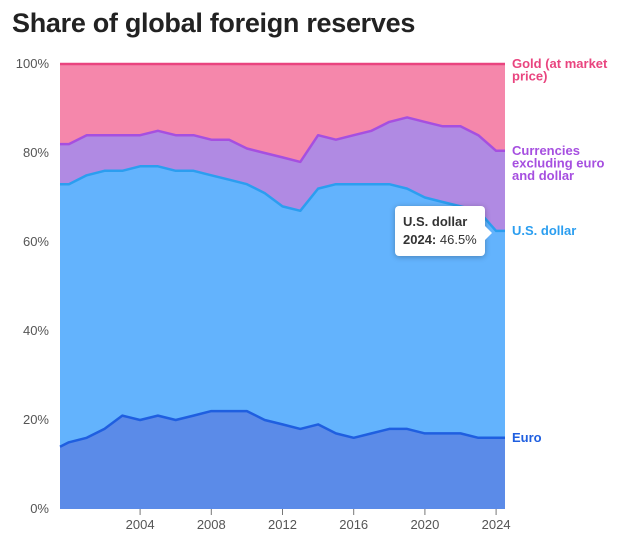 The image size is (633, 541). What do you see at coordinates (424, 524) in the screenshot?
I see `x-tick-label: 2020` at bounding box center [424, 524].